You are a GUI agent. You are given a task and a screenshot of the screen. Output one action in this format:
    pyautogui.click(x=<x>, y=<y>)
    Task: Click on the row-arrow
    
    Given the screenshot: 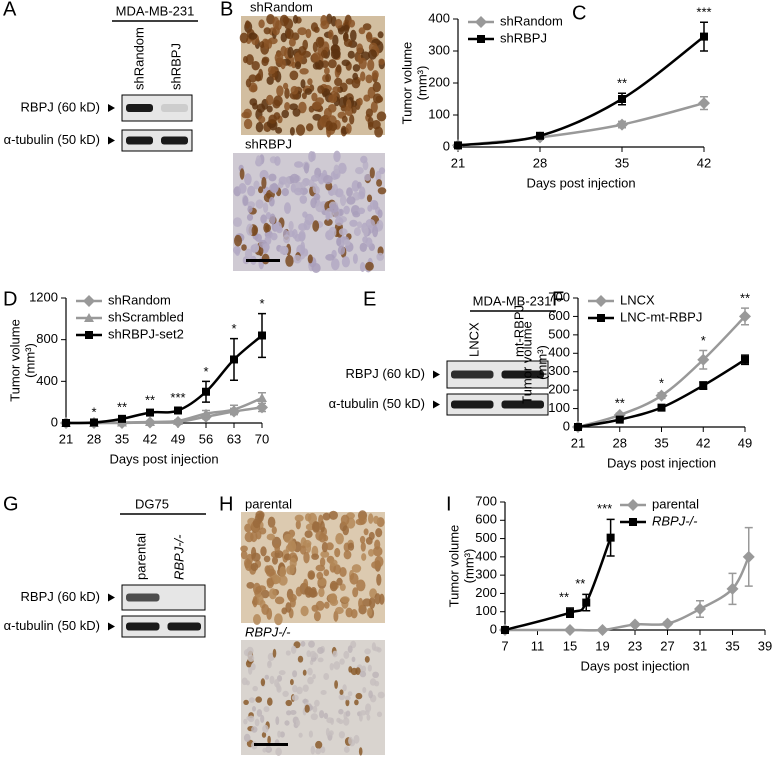 What is the action you would take?
    pyautogui.click(x=436, y=404)
    